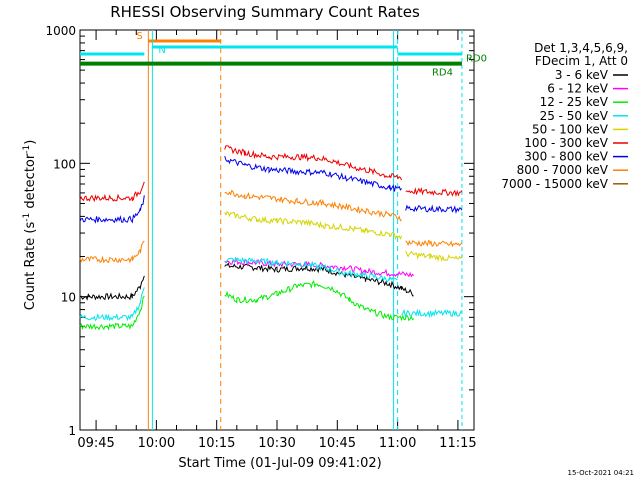 The width and height of the screenshot is (640, 484). I want to click on legend-label-0: 3 - 6 keV, so click(582, 75).